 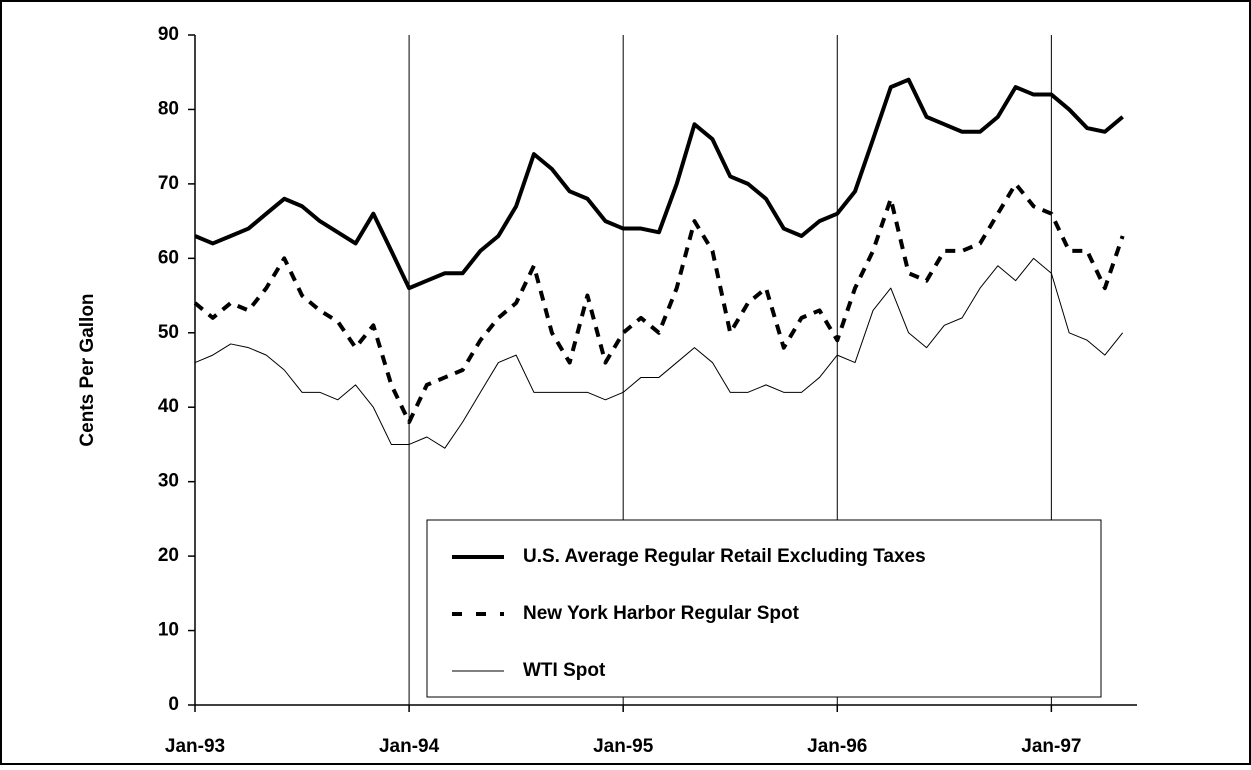 What do you see at coordinates (168, 630) in the screenshot?
I see `y-tick-label: 10` at bounding box center [168, 630].